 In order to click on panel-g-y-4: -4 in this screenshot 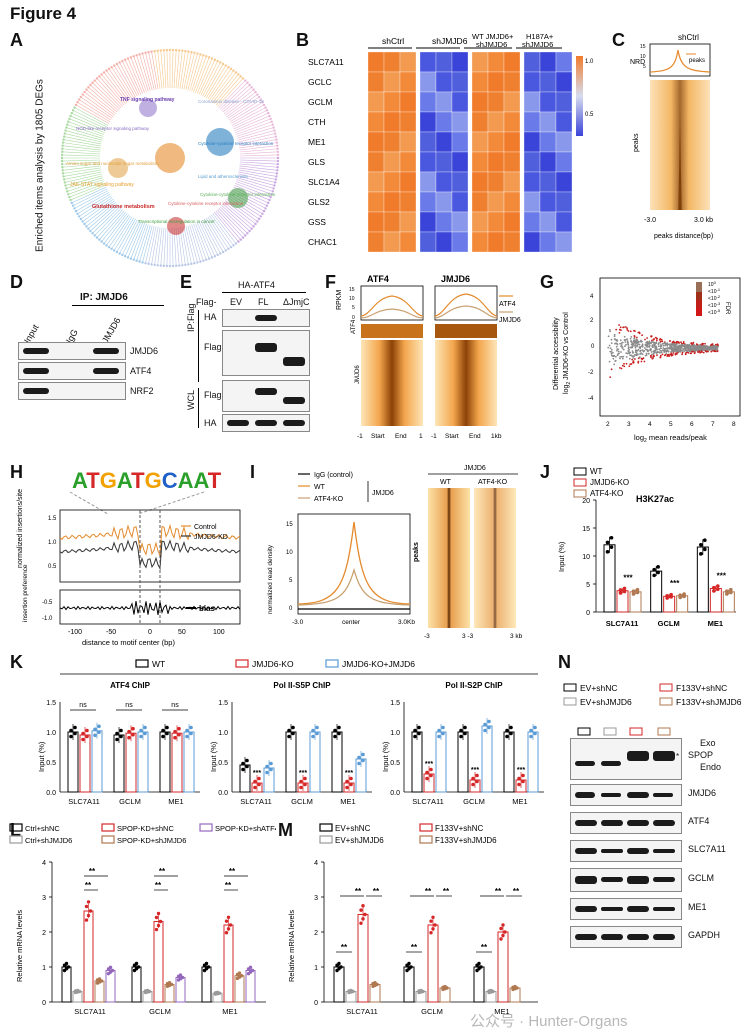, I will do `click(591, 399)`.